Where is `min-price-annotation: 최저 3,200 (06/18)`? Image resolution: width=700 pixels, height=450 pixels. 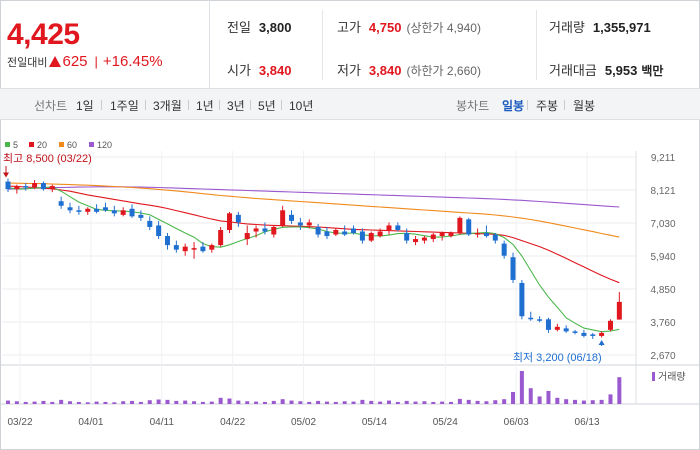 min-price-annotation: 최저 3,200 (06/18) is located at coordinates (557, 357).